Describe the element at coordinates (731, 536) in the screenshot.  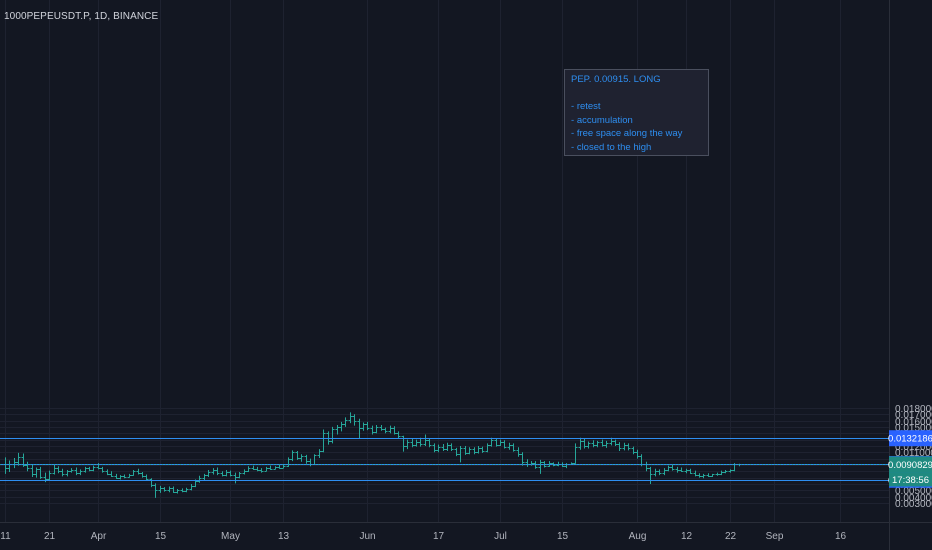
I see `x-tick-label: 22` at that location.